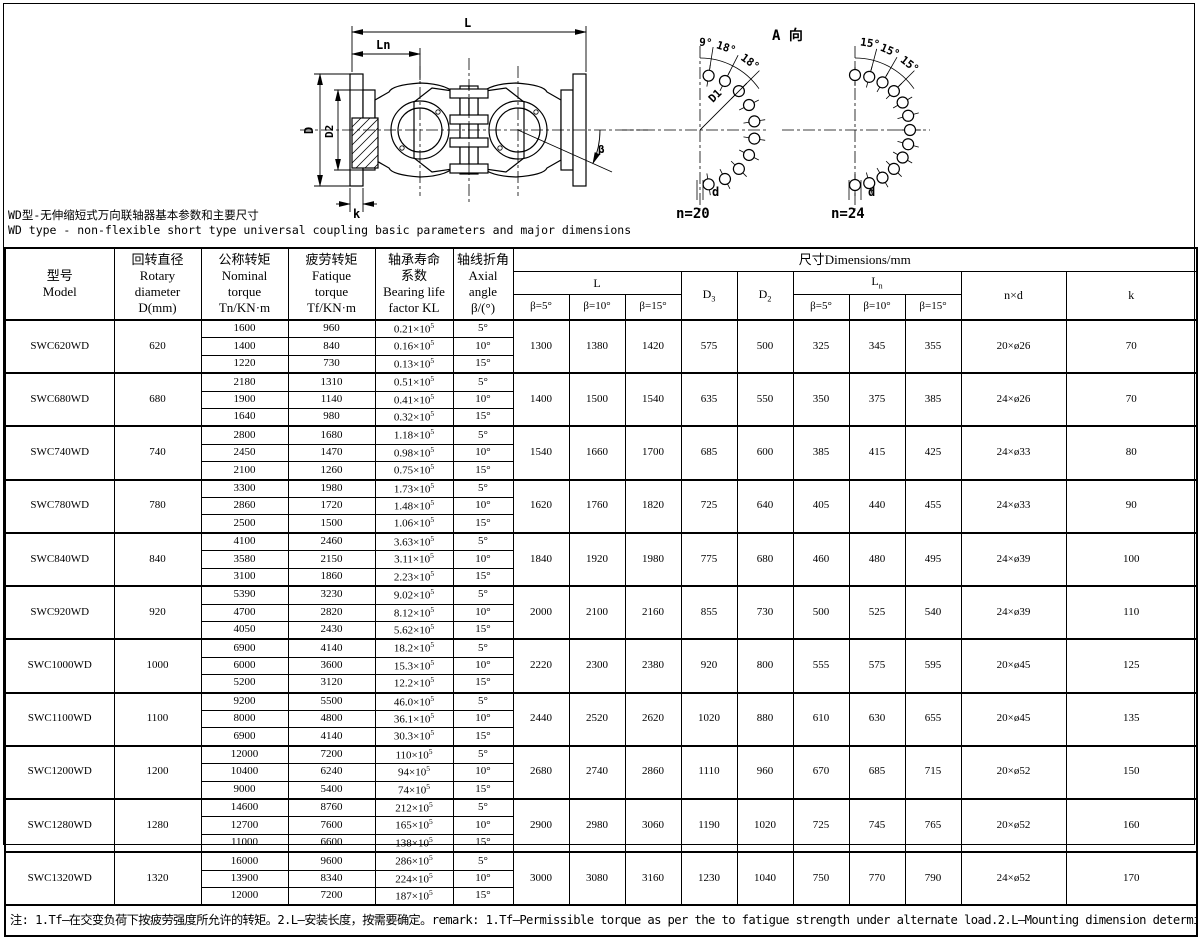  Describe the element at coordinates (331, 400) in the screenshot. I see `fatigue-torque-value: 1140` at that location.